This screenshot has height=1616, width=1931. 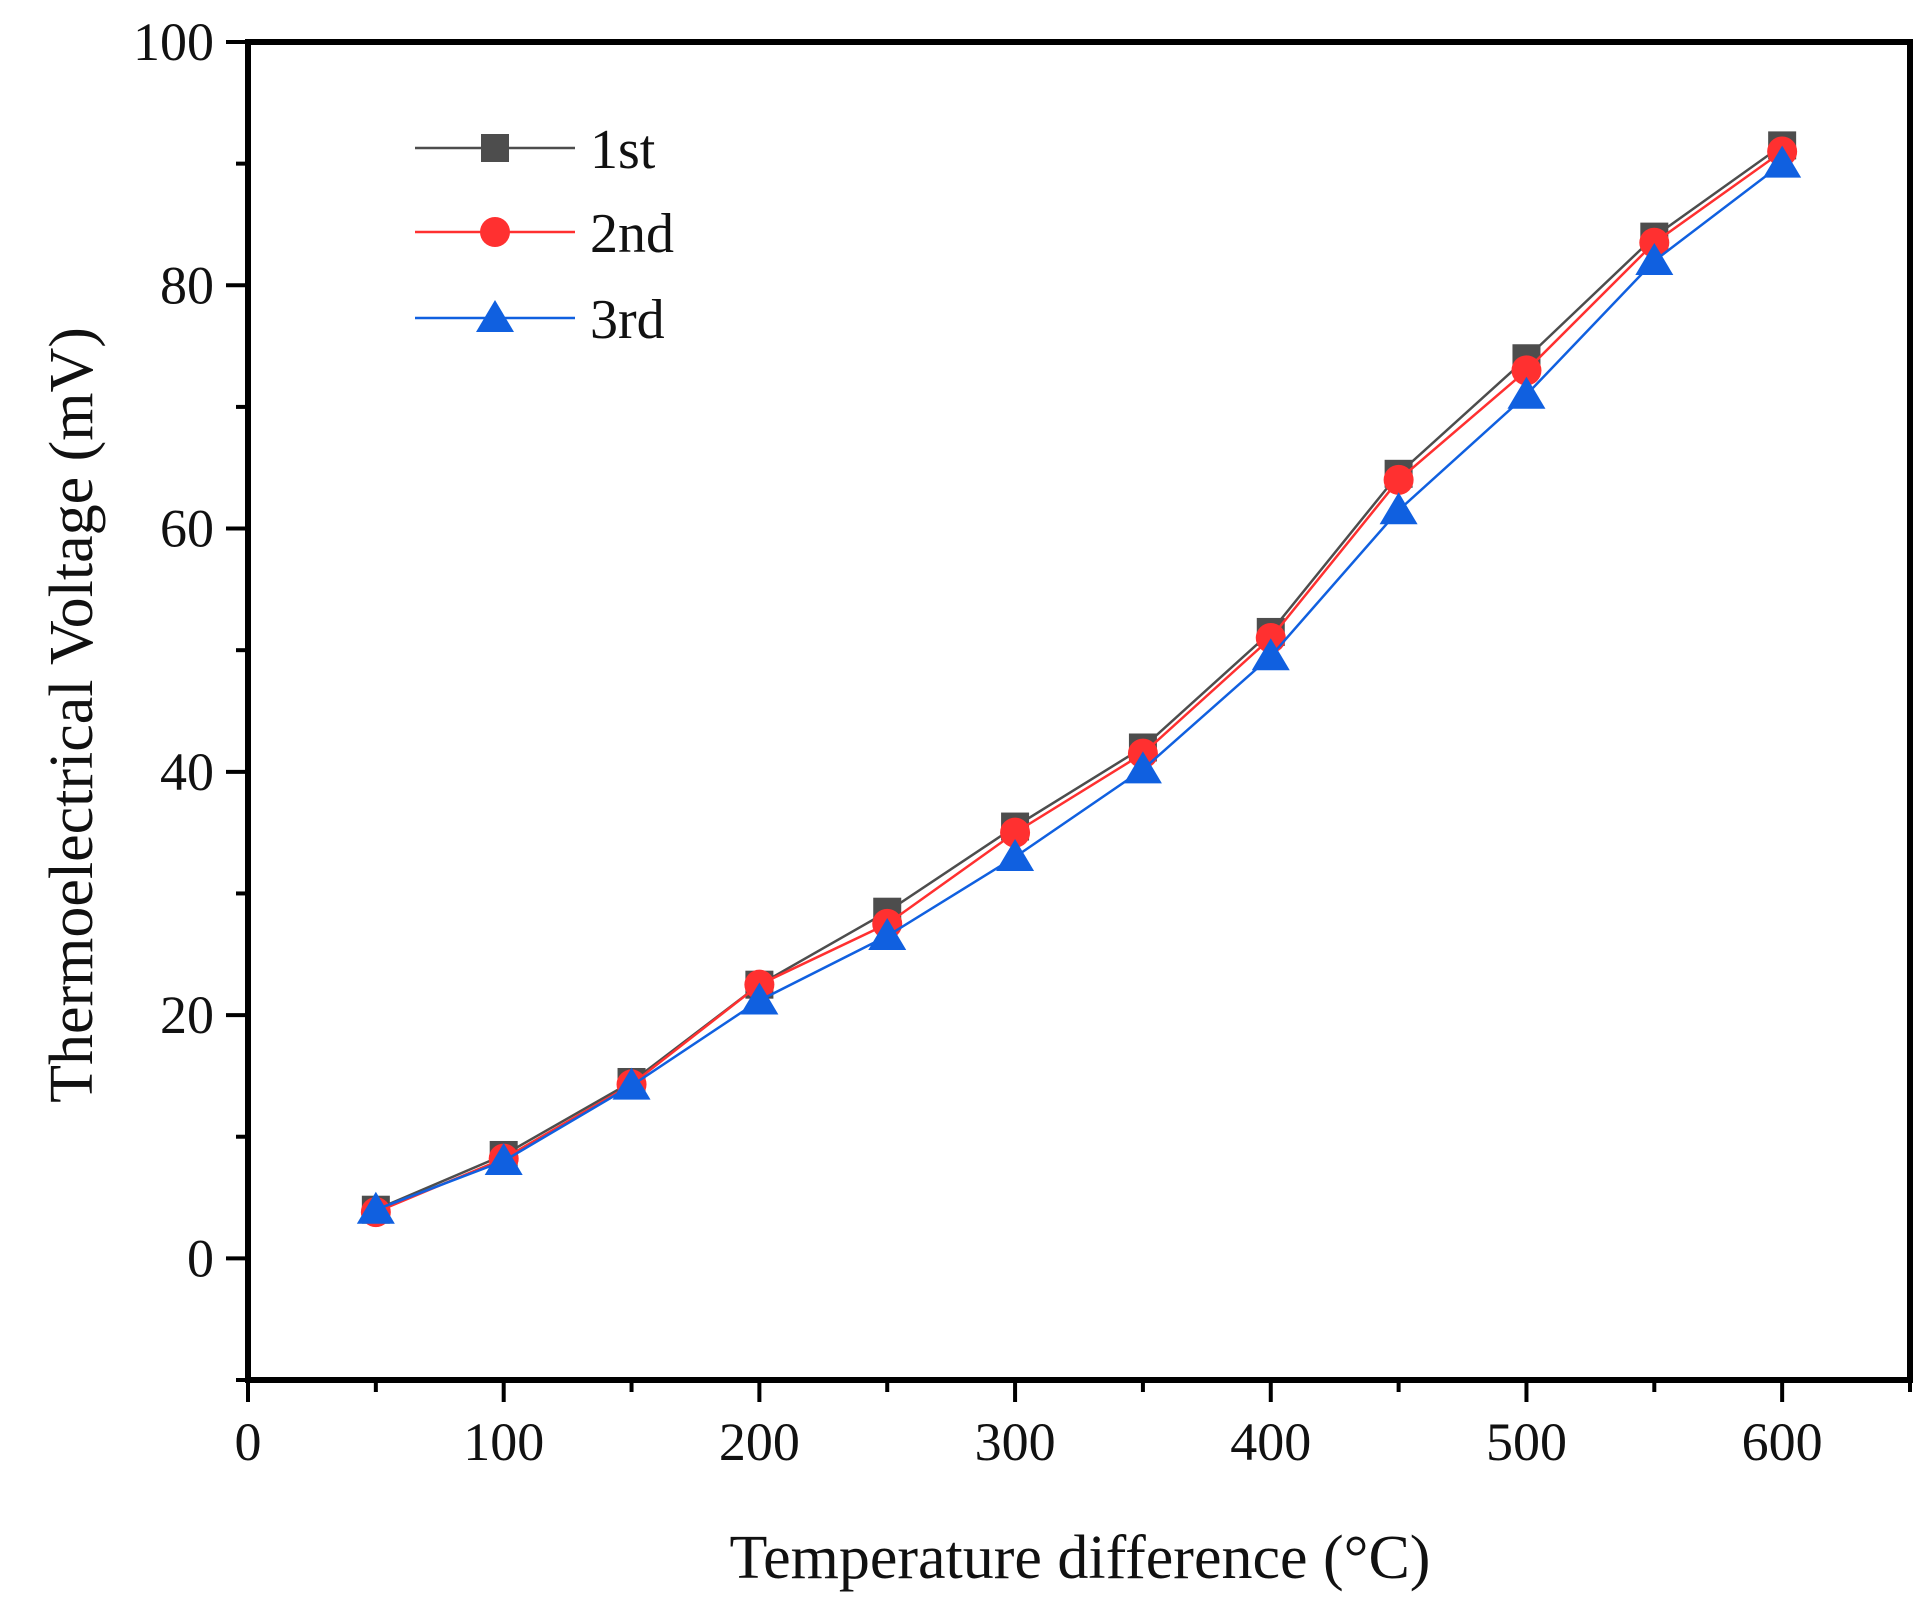 What do you see at coordinates (1526, 1442) in the screenshot?
I see `x-tick-label: 500` at bounding box center [1526, 1442].